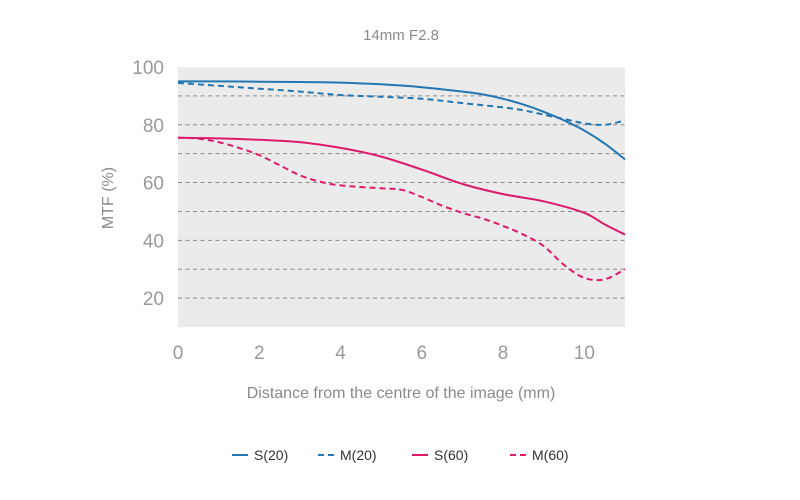 Image resolution: width=800 pixels, height=500 pixels. What do you see at coordinates (584, 353) in the screenshot?
I see `x-tick-label: 10` at bounding box center [584, 353].